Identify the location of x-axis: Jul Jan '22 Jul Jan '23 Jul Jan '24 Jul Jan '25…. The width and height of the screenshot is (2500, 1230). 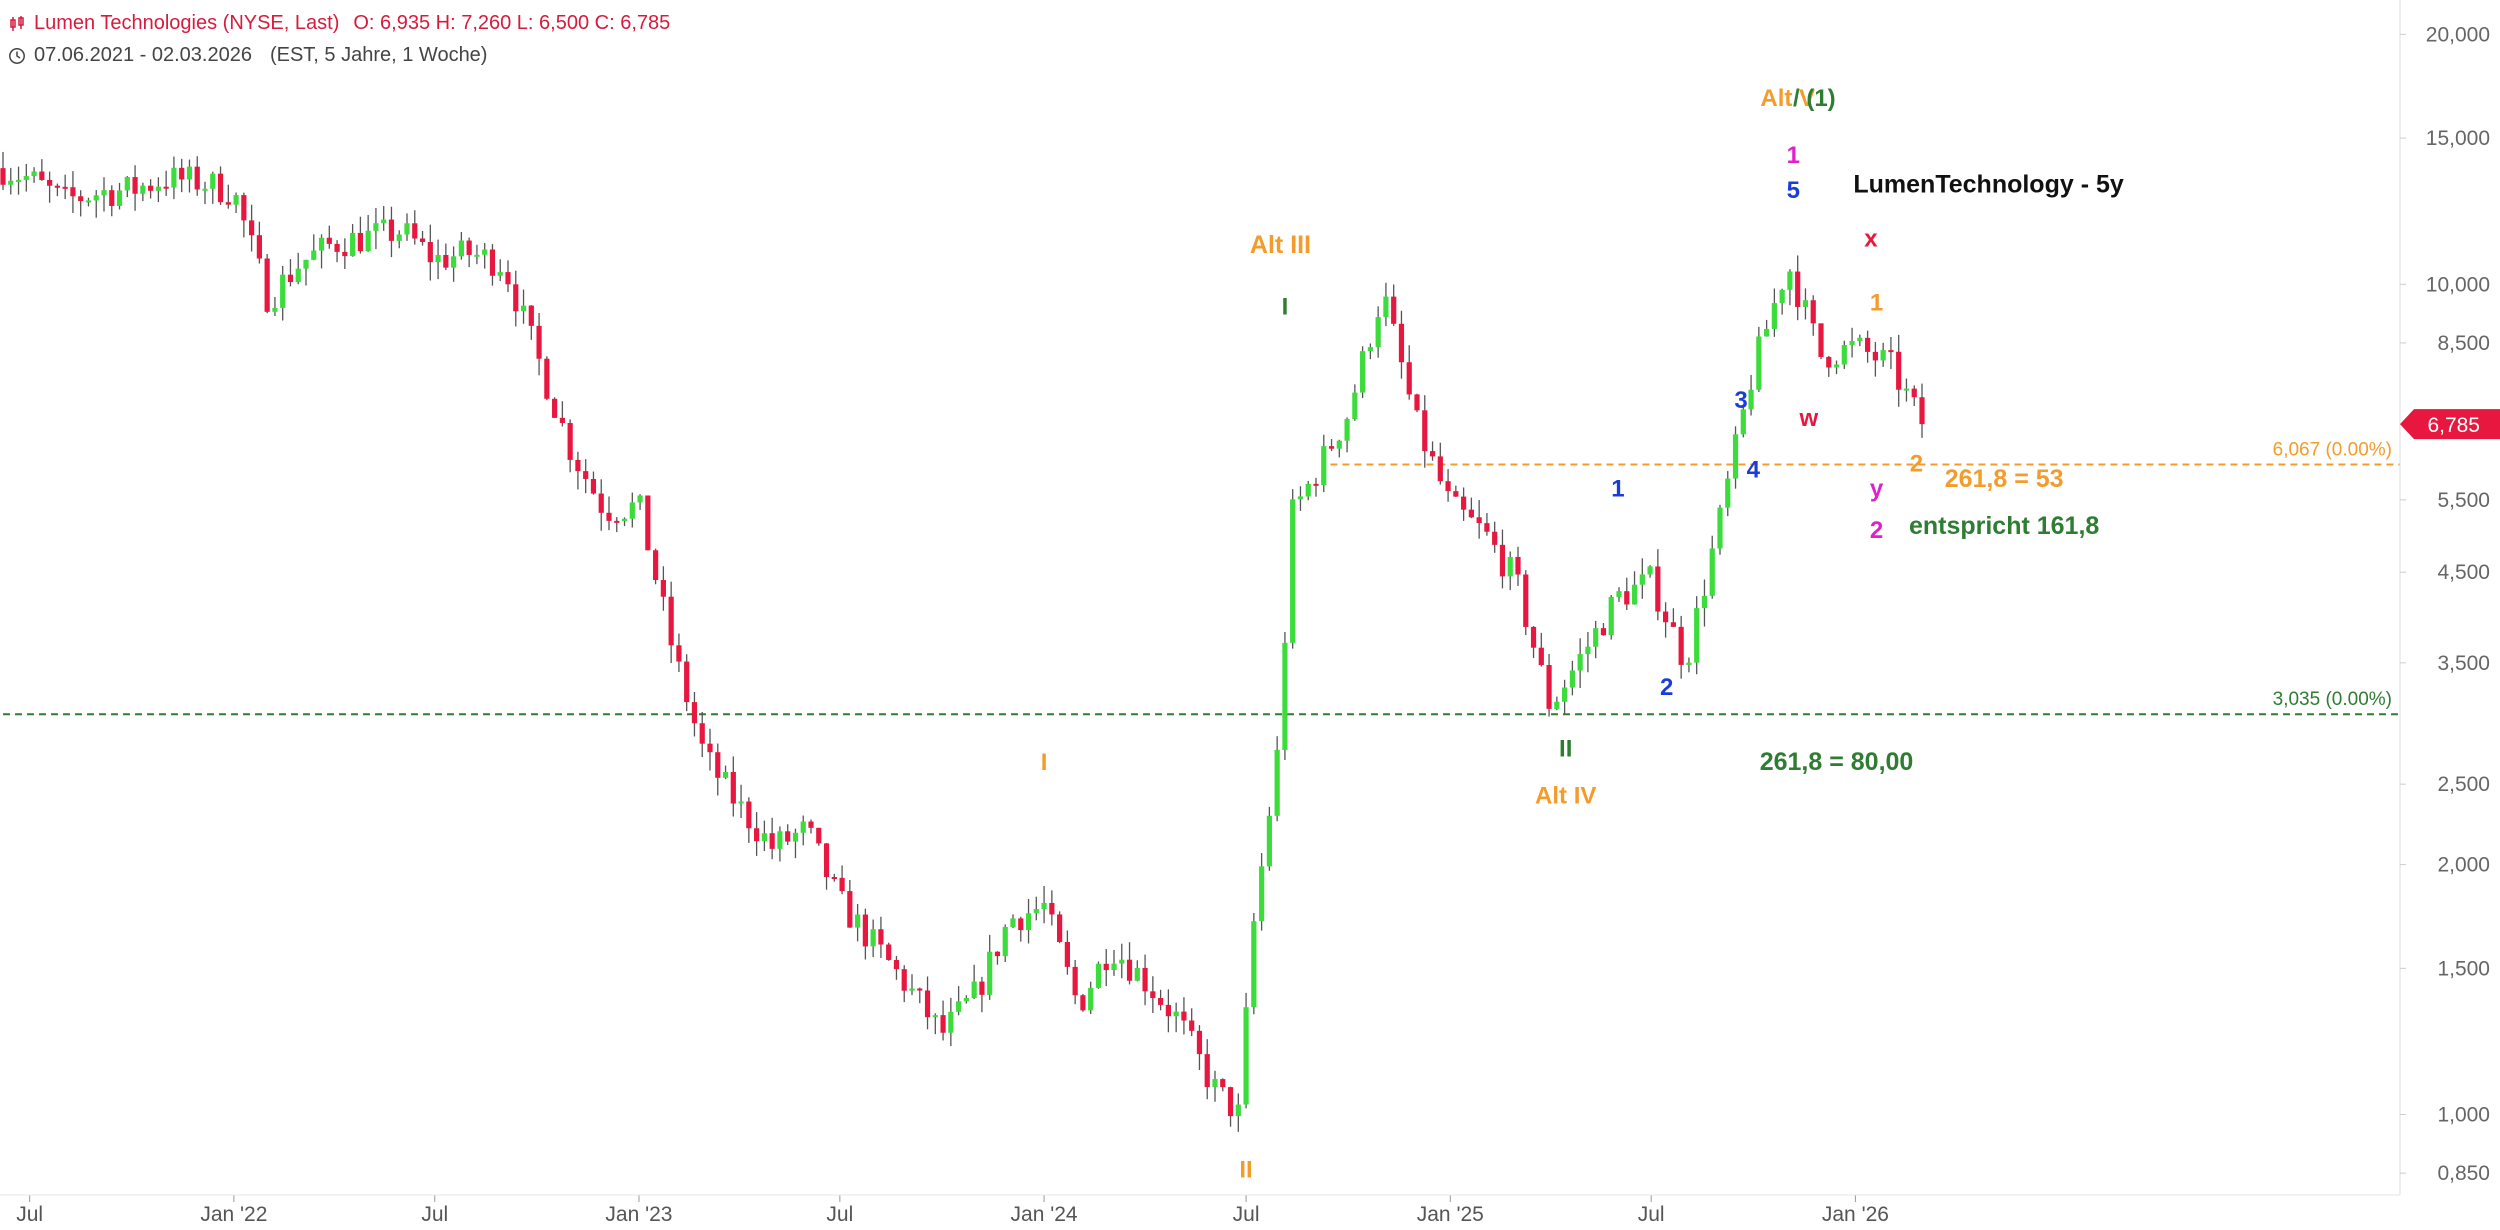
(1200, 1210).